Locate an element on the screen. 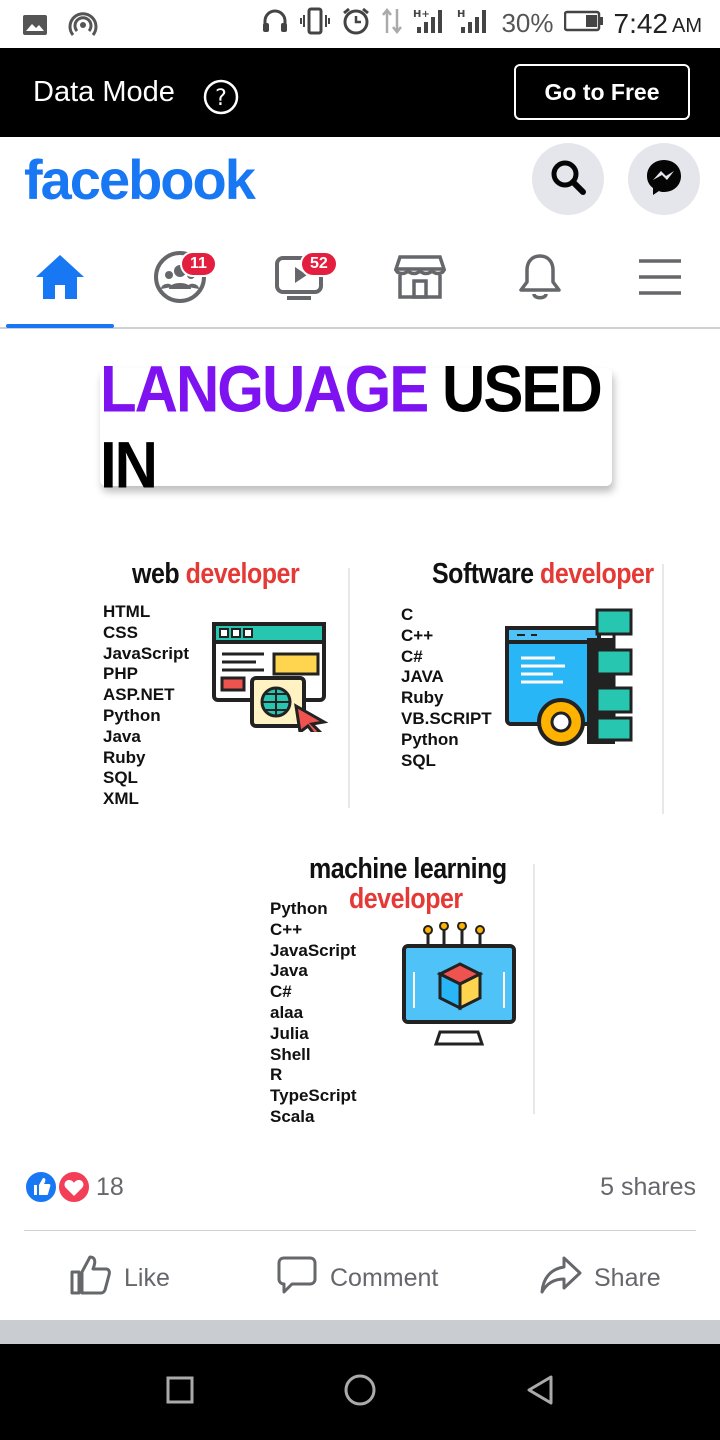 The image size is (720, 1440). column-divider-right is located at coordinates (663, 689).